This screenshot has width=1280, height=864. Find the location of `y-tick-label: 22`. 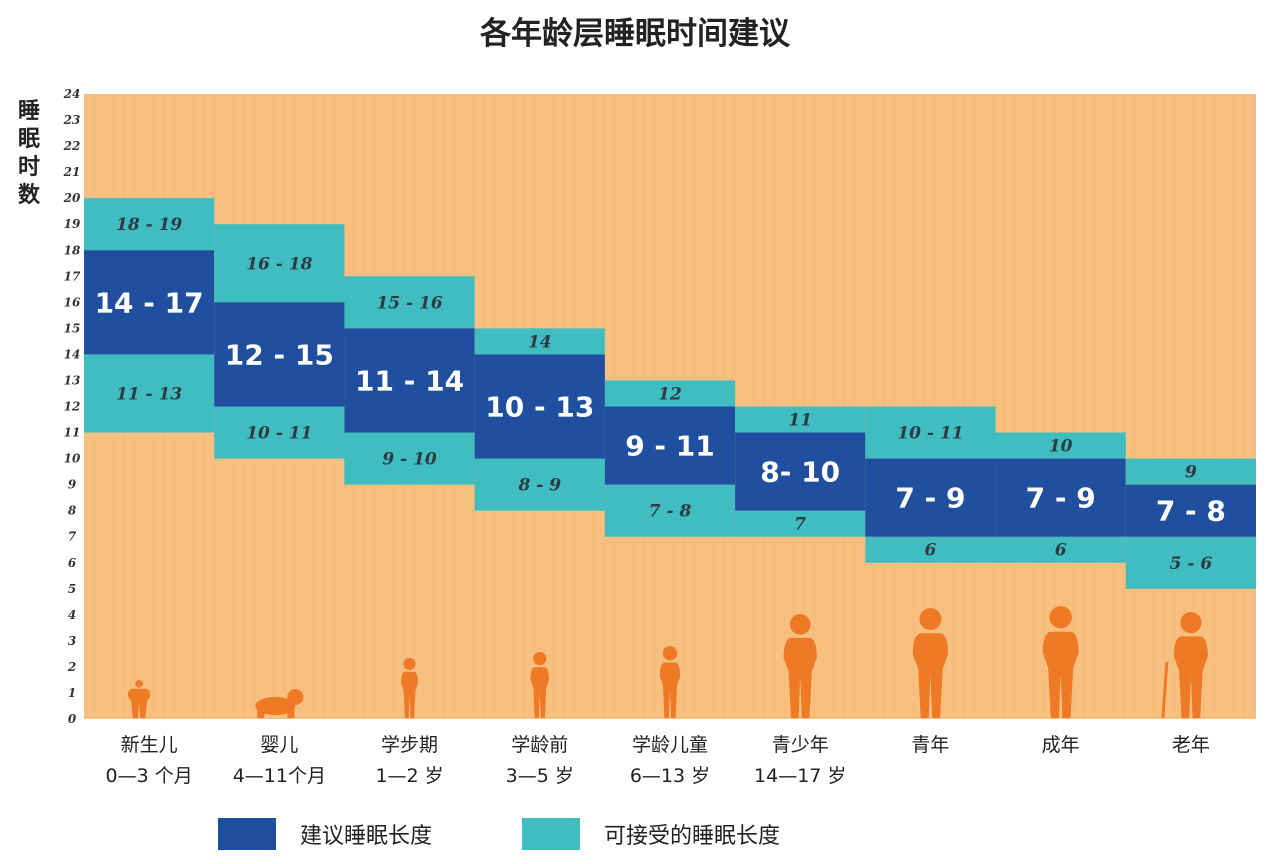

y-tick-label: 22 is located at coordinates (72, 146).